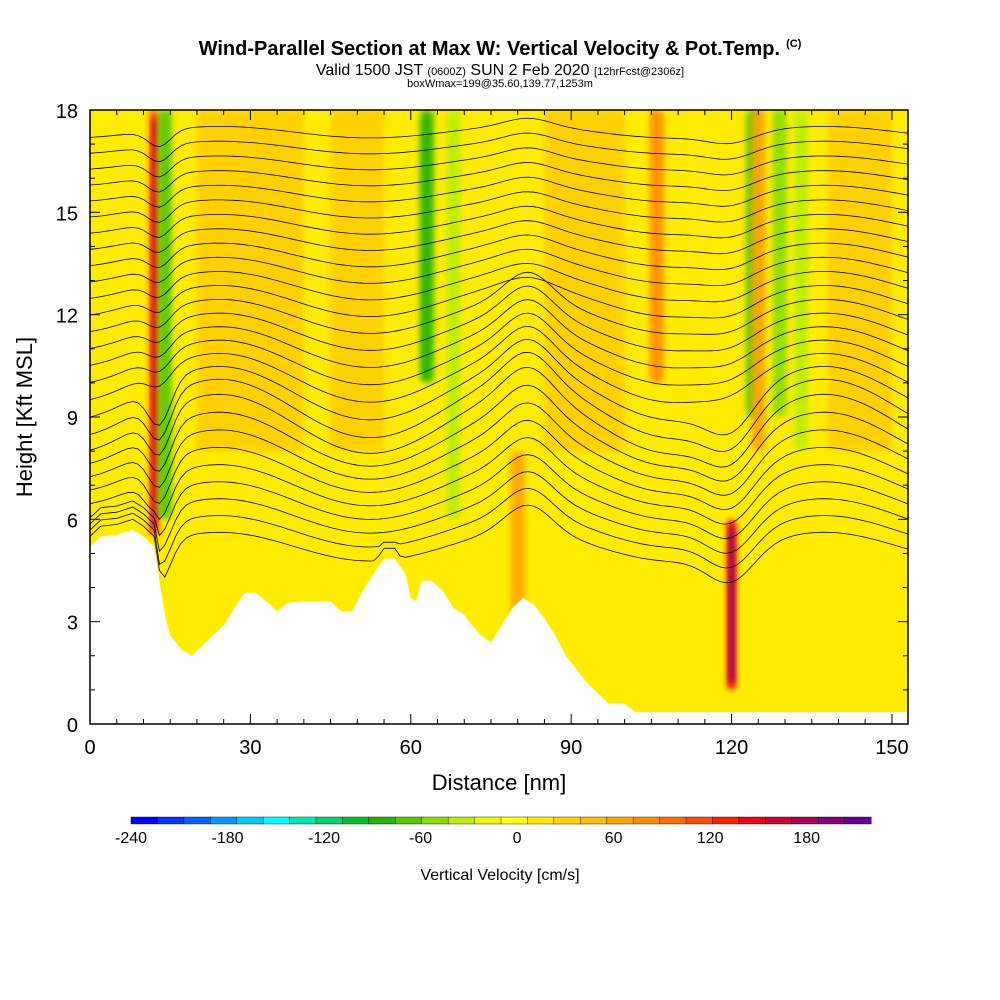 Image resolution: width=1000 pixels, height=1000 pixels. What do you see at coordinates (67, 112) in the screenshot?
I see `y-tick-label: 18` at bounding box center [67, 112].